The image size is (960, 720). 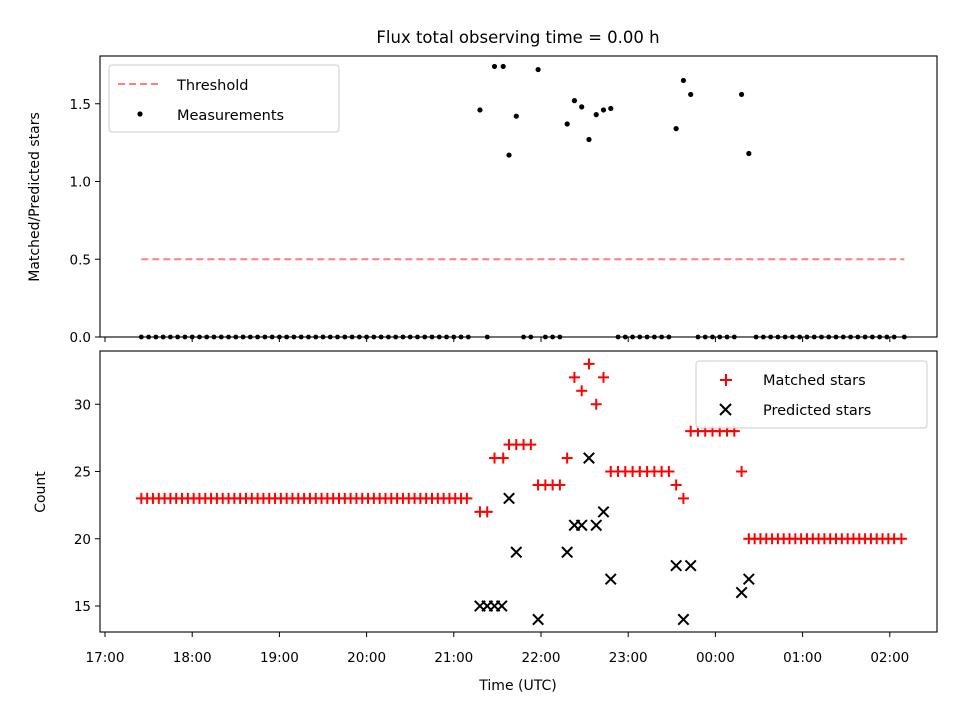 I want to click on legend-matched-label: Matched stars, so click(x=814, y=381).